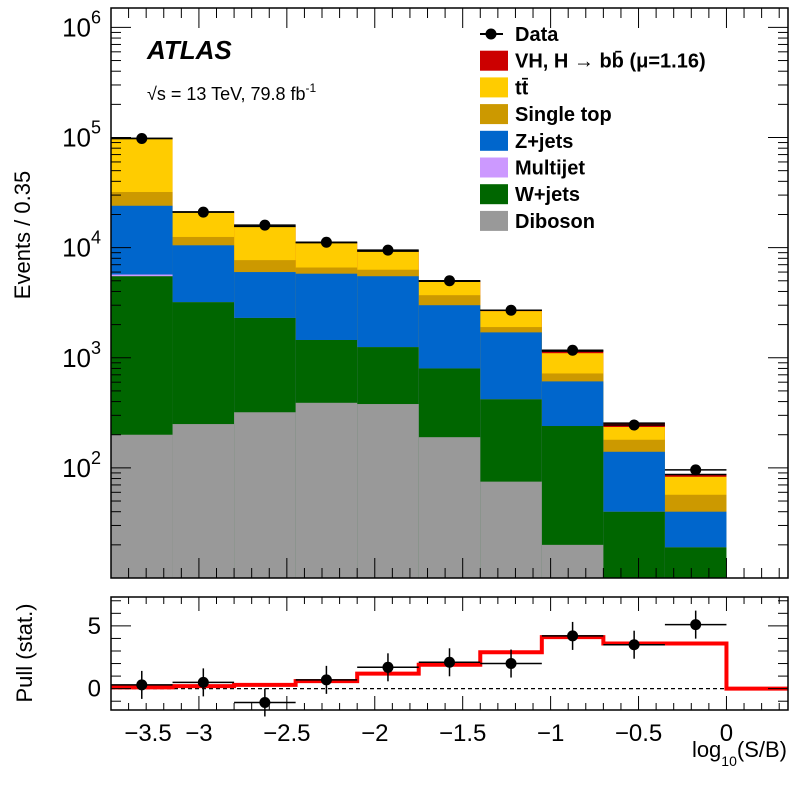 The height and width of the screenshot is (785, 792). What do you see at coordinates (494, 87) in the screenshot?
I see `legend-swatch-ttbar` at bounding box center [494, 87].